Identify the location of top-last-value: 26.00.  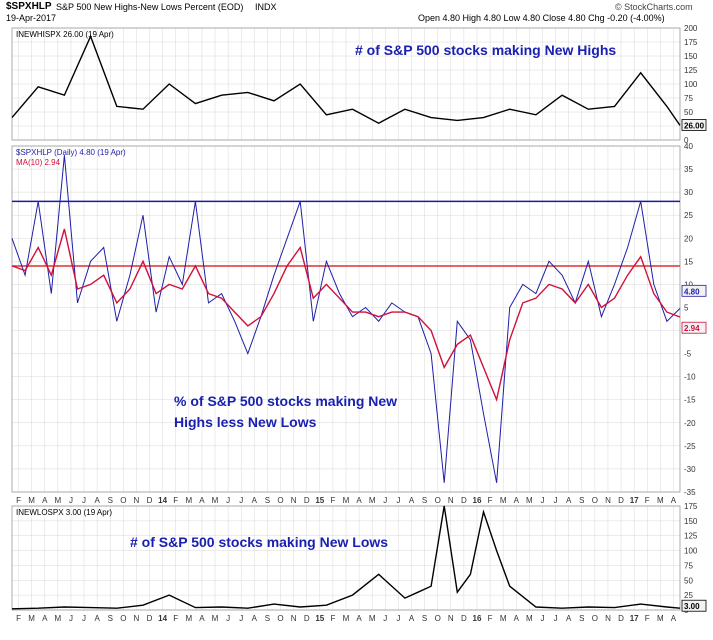
(694, 125).